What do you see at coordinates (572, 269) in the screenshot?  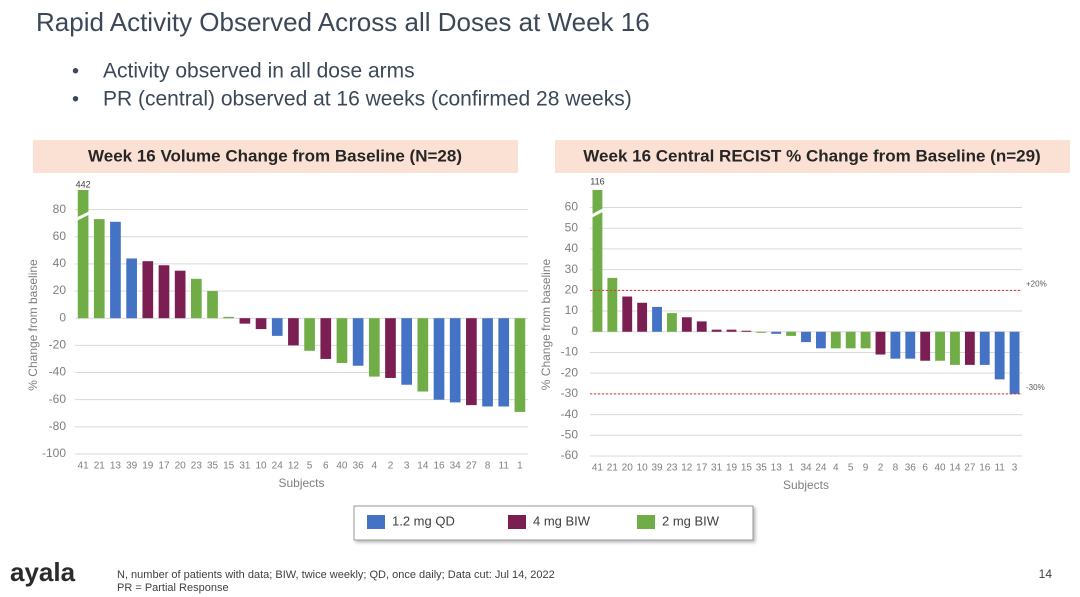 I see `y-tick-label: 30` at bounding box center [572, 269].